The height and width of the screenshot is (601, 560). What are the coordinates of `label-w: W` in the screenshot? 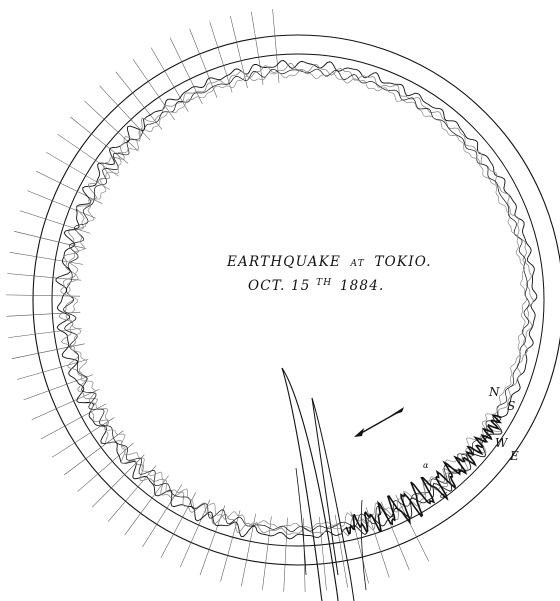 It's located at (502, 443).